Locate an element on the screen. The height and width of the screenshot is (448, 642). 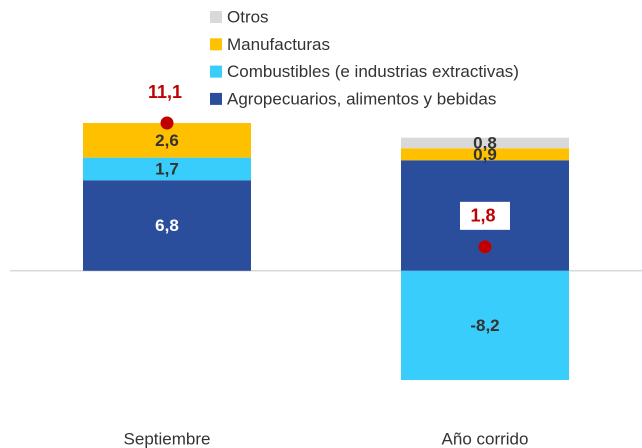
x-tick-label: Septiembre is located at coordinates (167, 438).